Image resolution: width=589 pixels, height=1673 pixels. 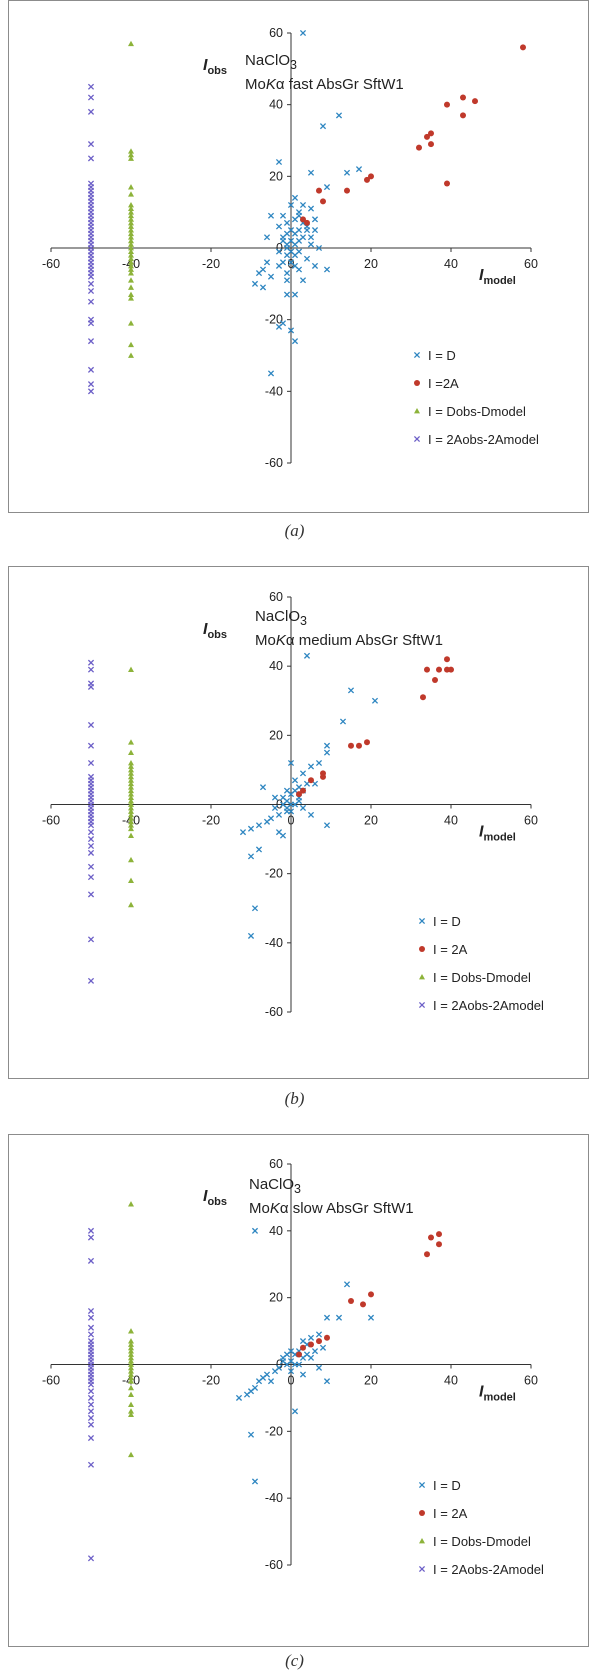 What do you see at coordinates (276, 1231) in the screenshot?
I see `y-tick-label: 40` at bounding box center [276, 1231].